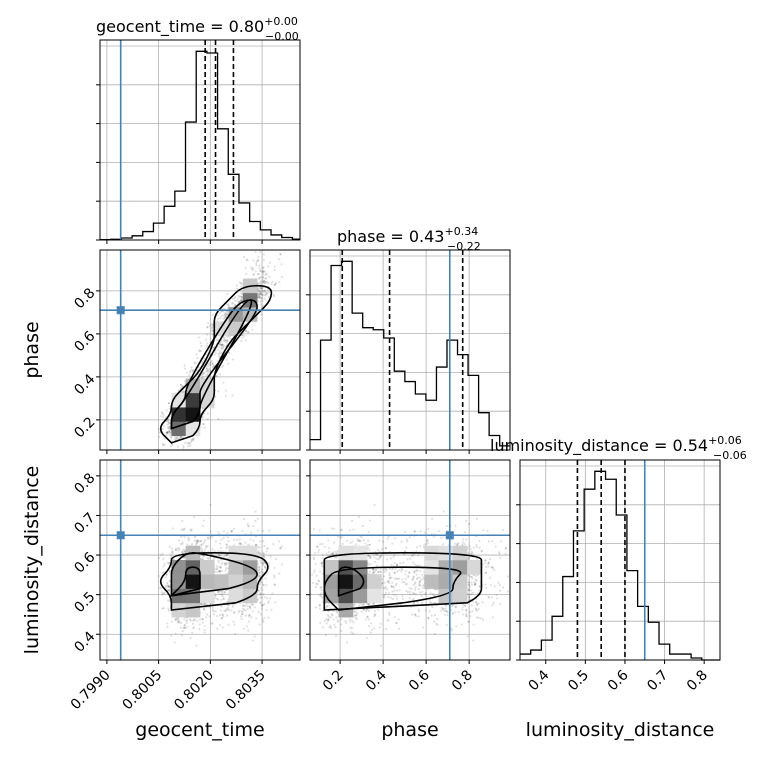 The width and height of the screenshot is (760, 764). Describe the element at coordinates (618, 680) in the screenshot. I see `x-tick-label: 0.6` at that location.